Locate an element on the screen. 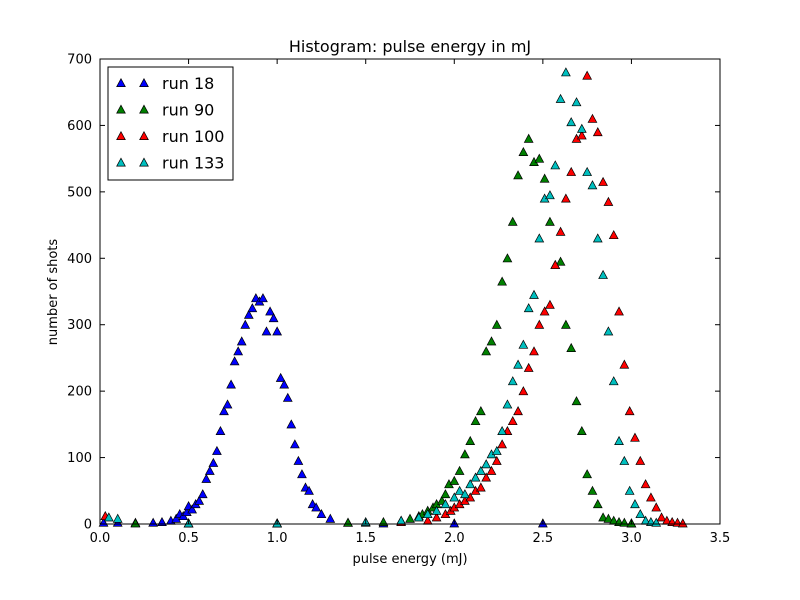  y-tick-label: 600 is located at coordinates (79, 126).